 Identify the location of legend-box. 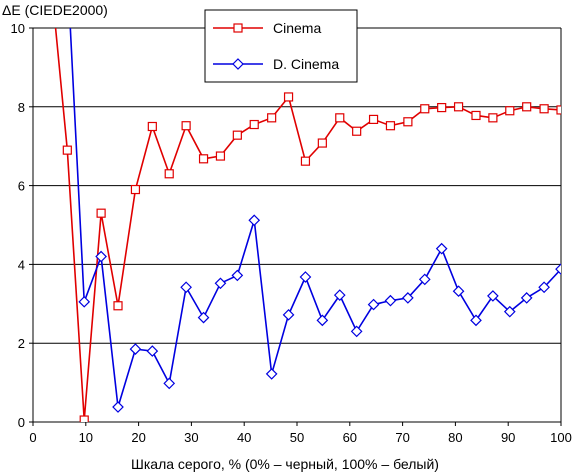
(281, 46).